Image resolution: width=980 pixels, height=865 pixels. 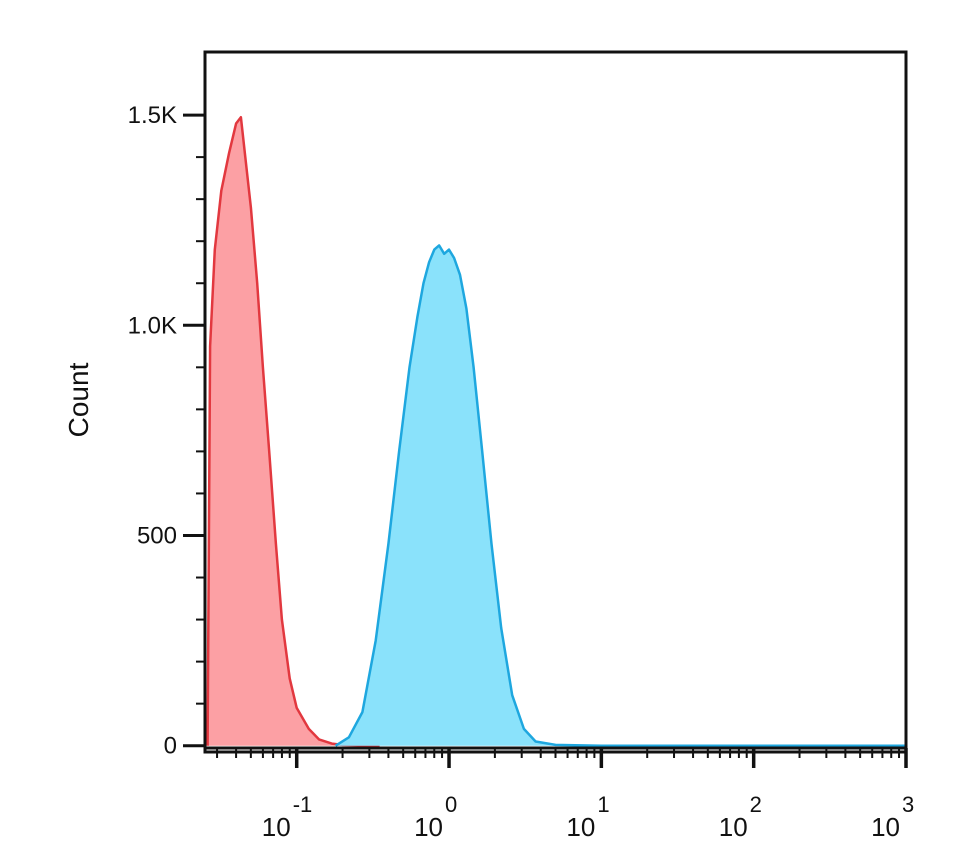 What do you see at coordinates (152, 115) in the screenshot?
I see `y-tick-label: 1.5K` at bounding box center [152, 115].